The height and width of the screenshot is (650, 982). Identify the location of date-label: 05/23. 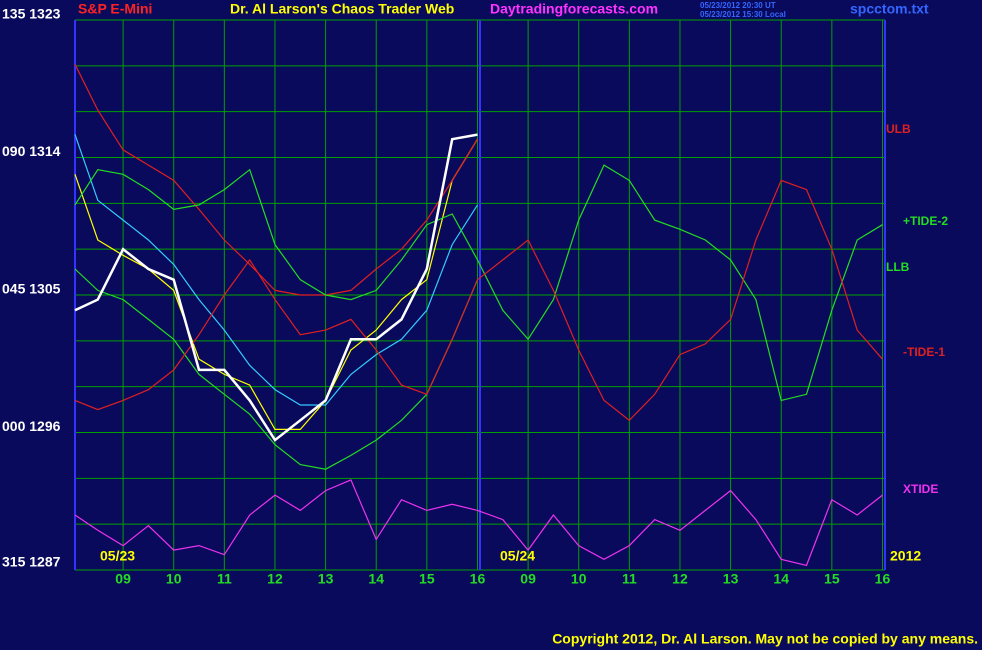
(117, 556).